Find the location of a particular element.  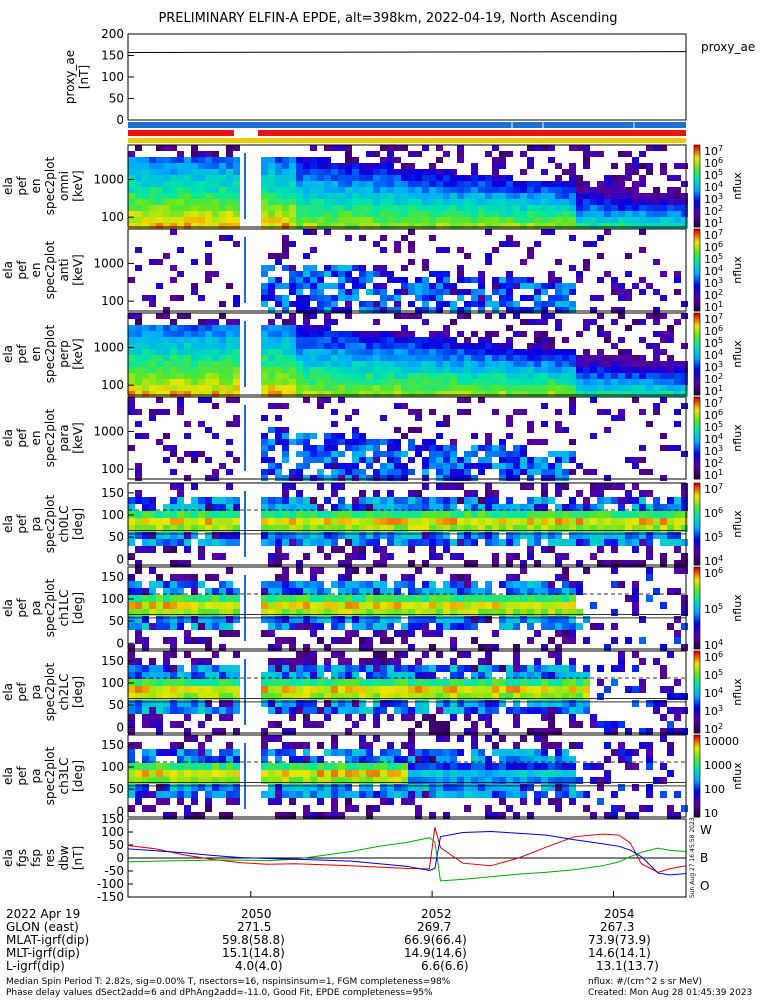

y-label-line: [nT] is located at coordinates (84, 77).